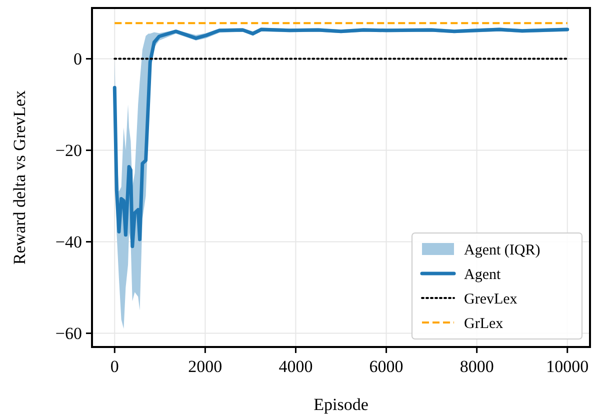 This screenshot has height=416, width=597. I want to click on x-axis-title: Episode, so click(341, 404).